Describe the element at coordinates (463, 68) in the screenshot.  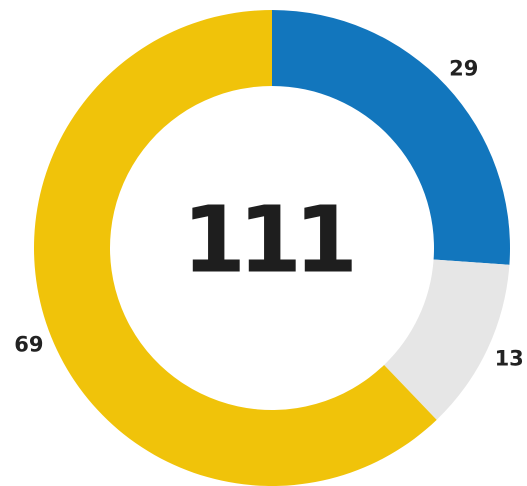
I see `slice-label: 29` at that location.